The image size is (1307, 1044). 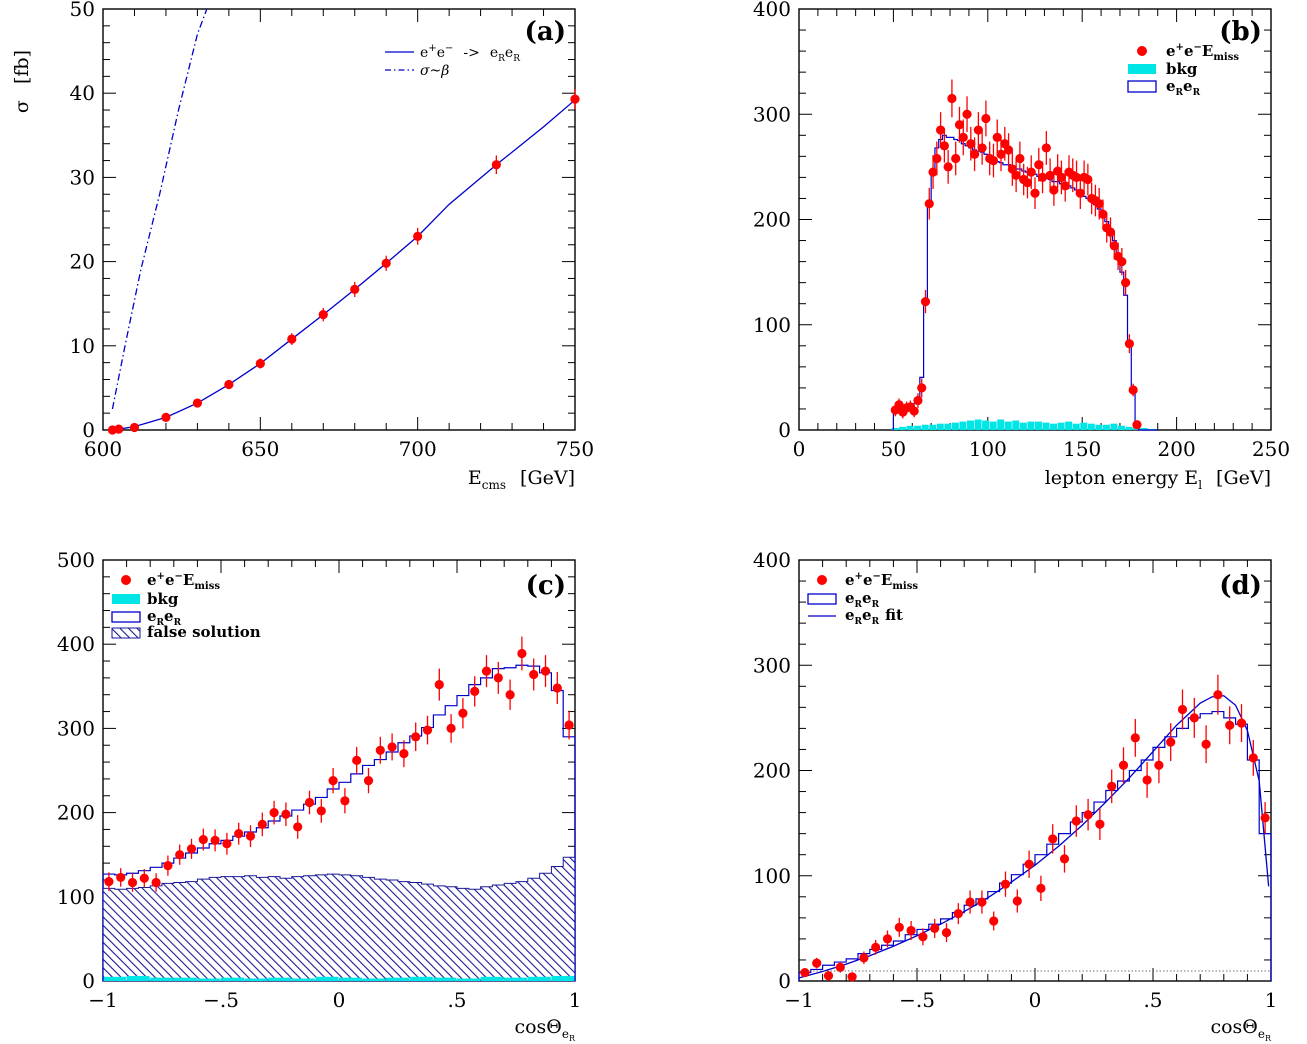 What do you see at coordinates (1177, 449) in the screenshot?
I see `x-tick-label: 200` at bounding box center [1177, 449].